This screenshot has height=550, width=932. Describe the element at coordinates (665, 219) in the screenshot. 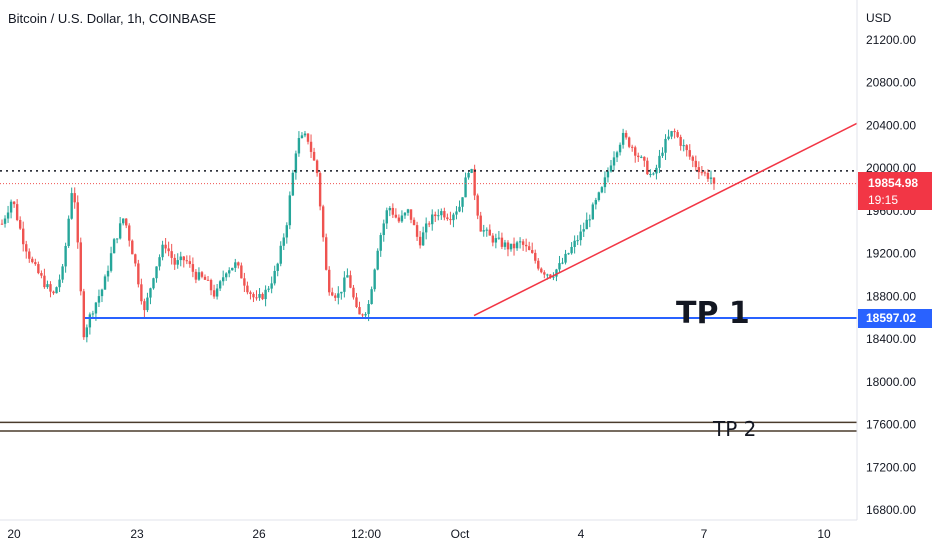

I see `trend-line` at that location.